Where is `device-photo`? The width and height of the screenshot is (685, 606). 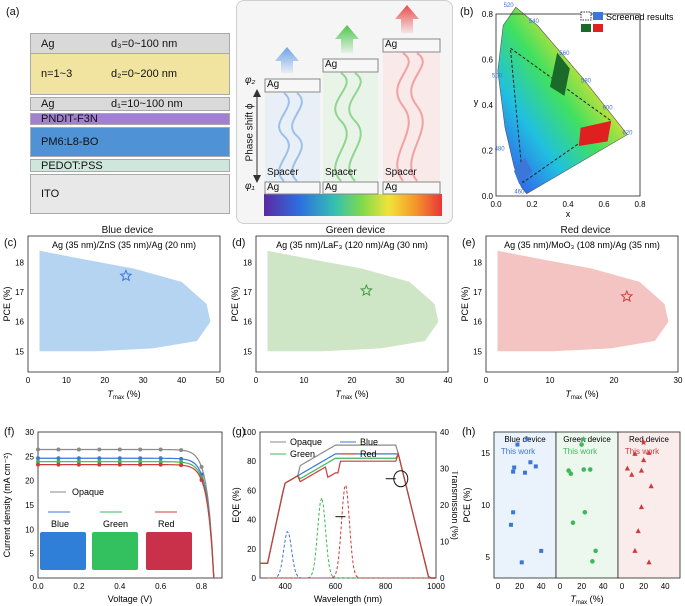 device-photo is located at coordinates (169, 551).